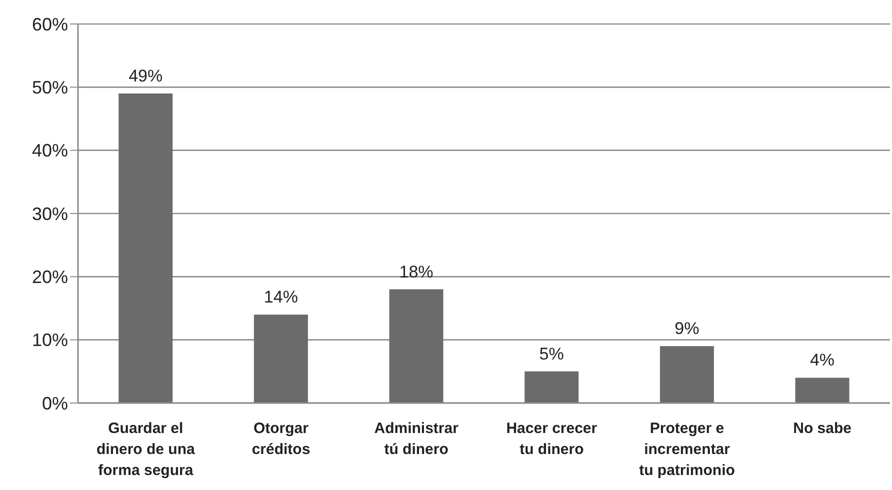 This screenshot has height=490, width=892. Describe the element at coordinates (50, 150) in the screenshot. I see `y-tick-label: 40%` at that location.